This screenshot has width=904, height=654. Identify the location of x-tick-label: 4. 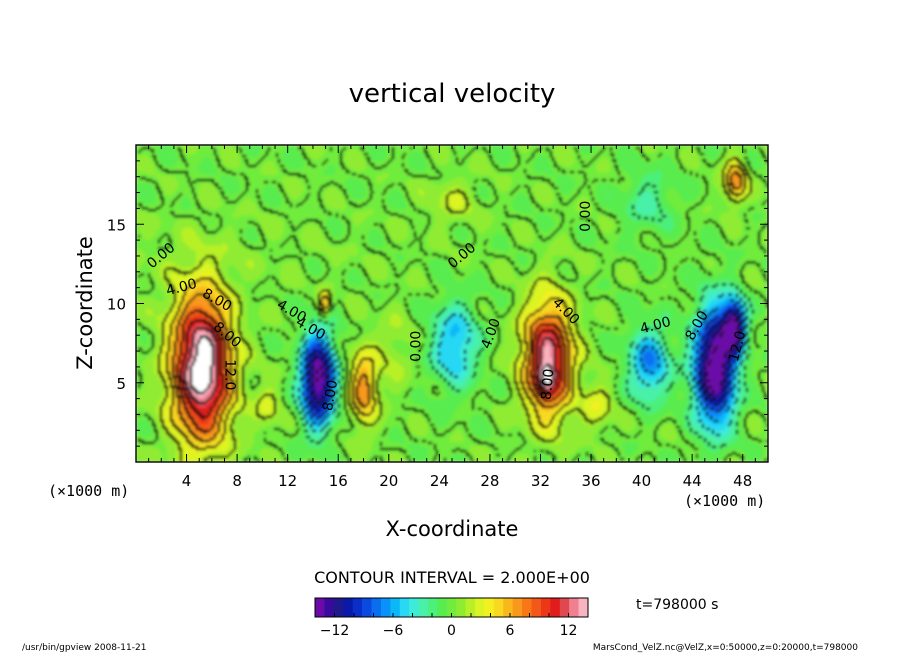
(187, 481).